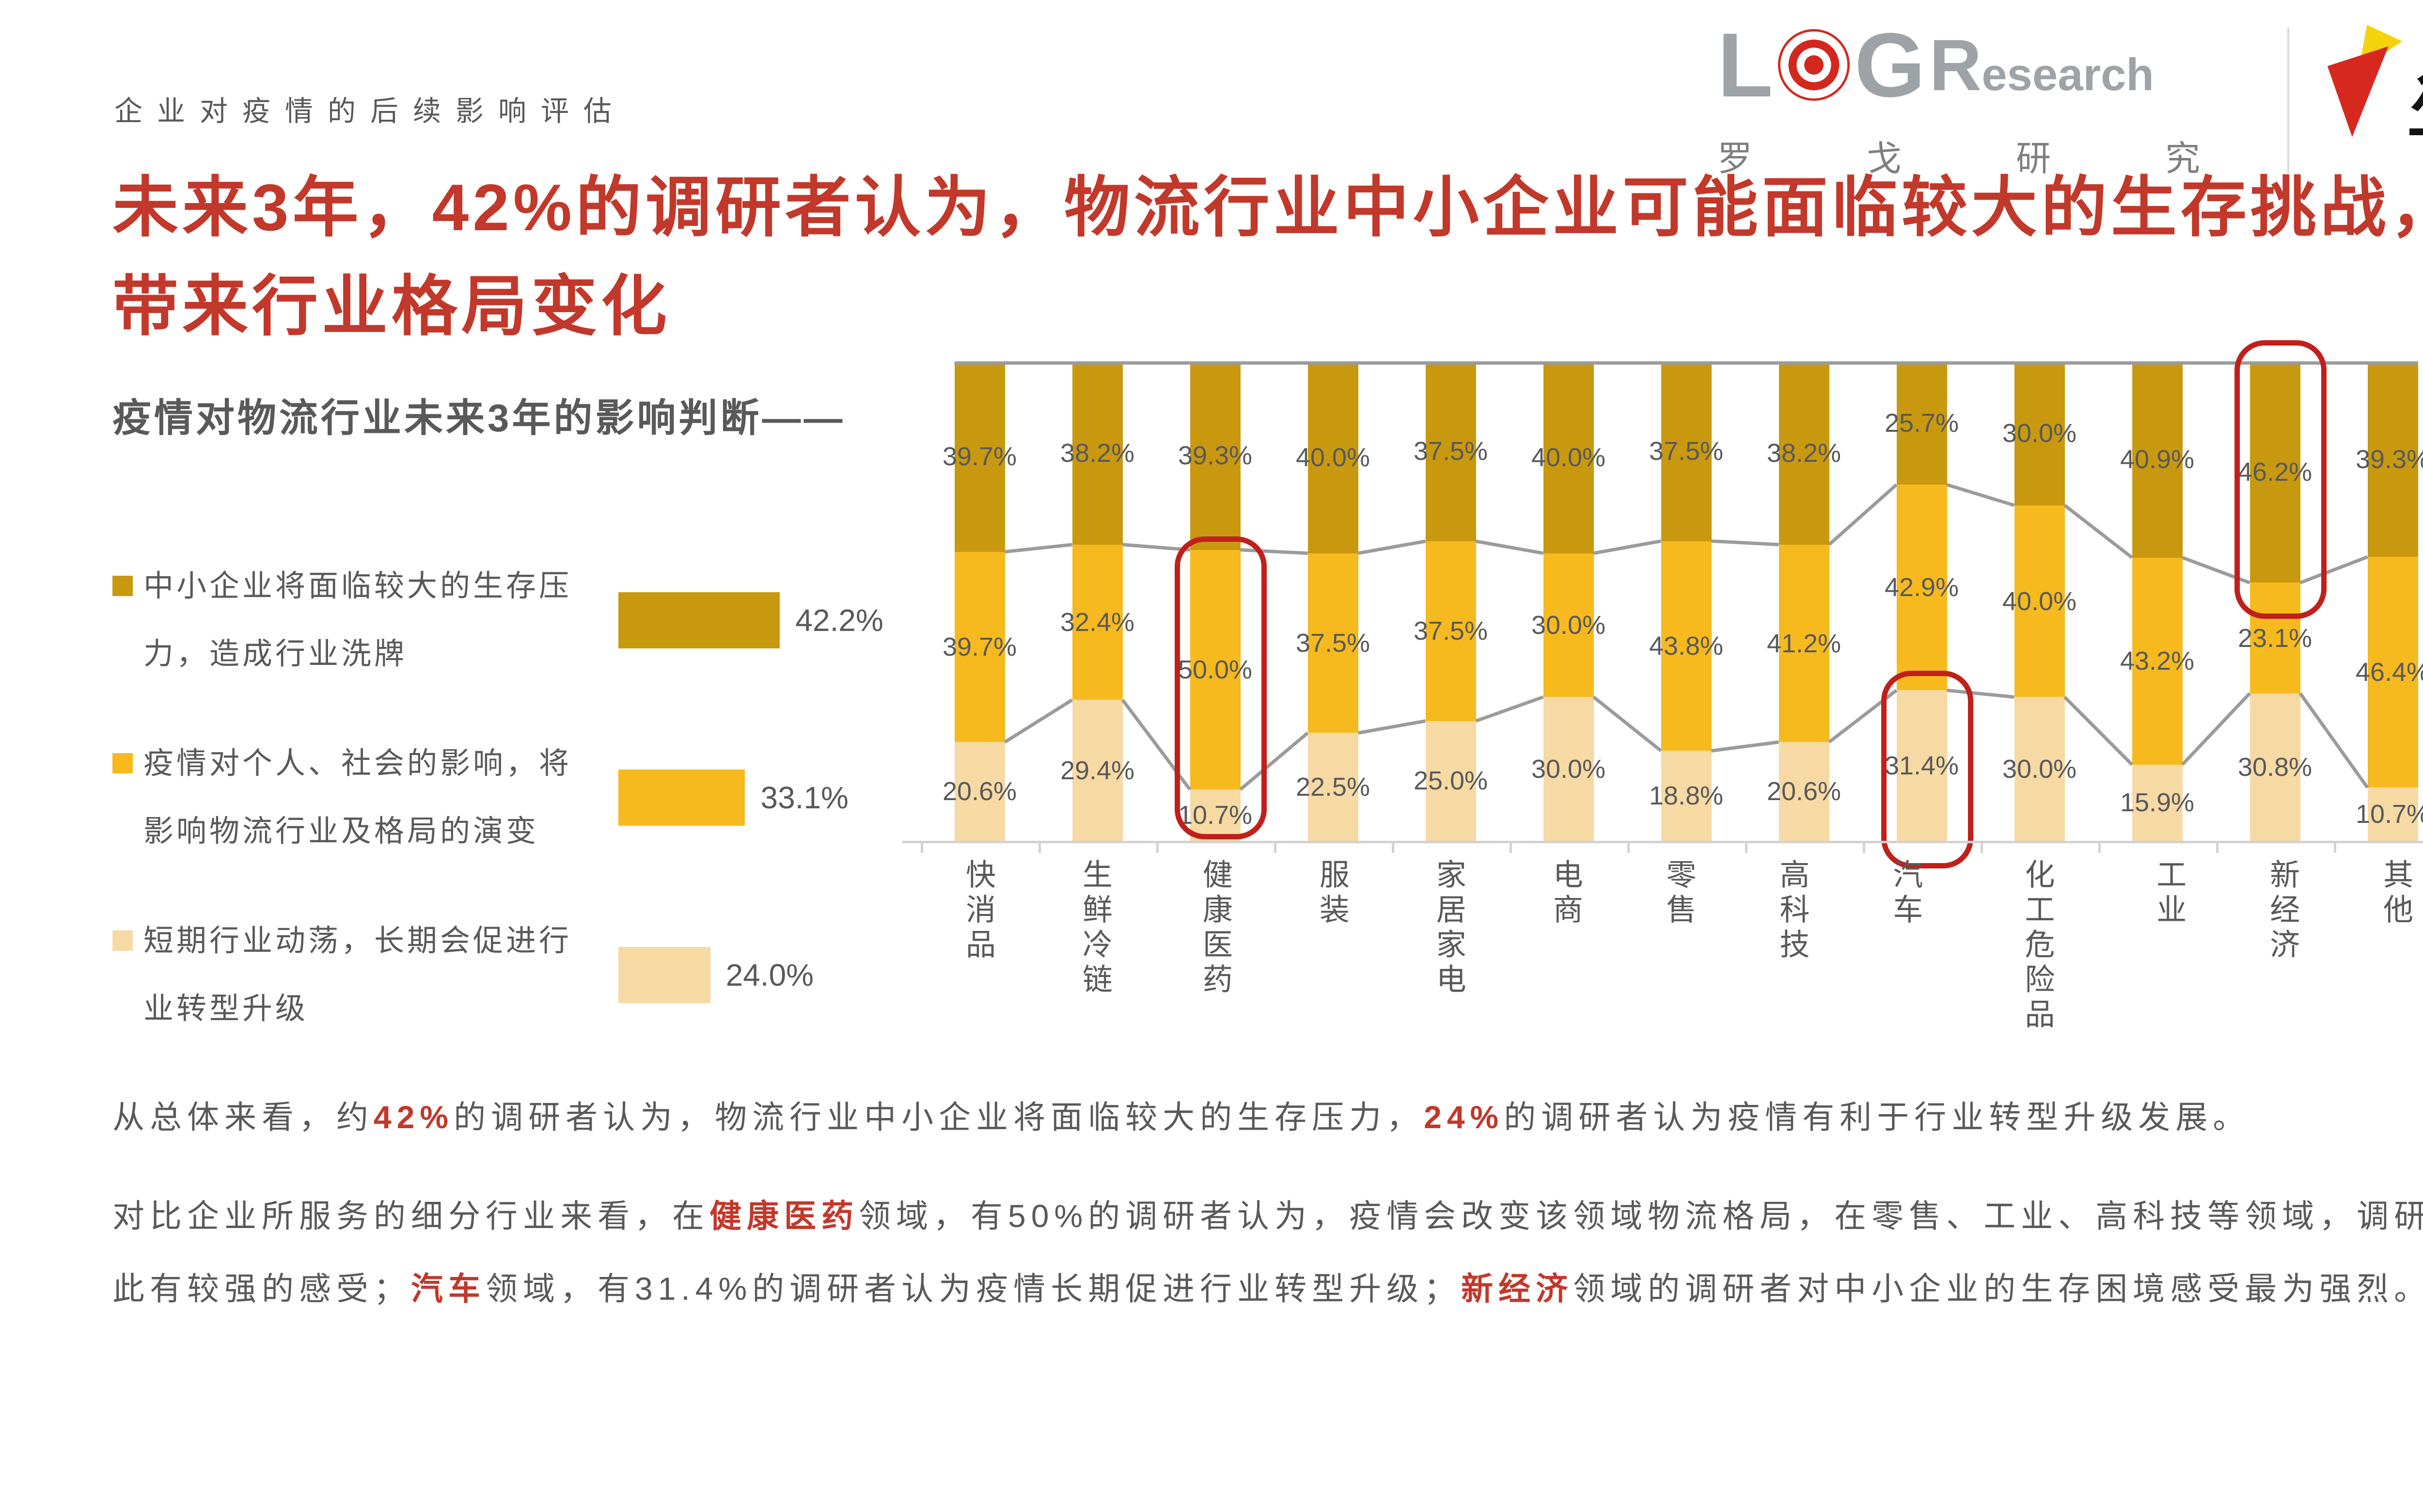 This screenshot has height=1512, width=2423. Describe the element at coordinates (1678, 946) in the screenshot. I see `x-axis-cell: 零售` at that location.